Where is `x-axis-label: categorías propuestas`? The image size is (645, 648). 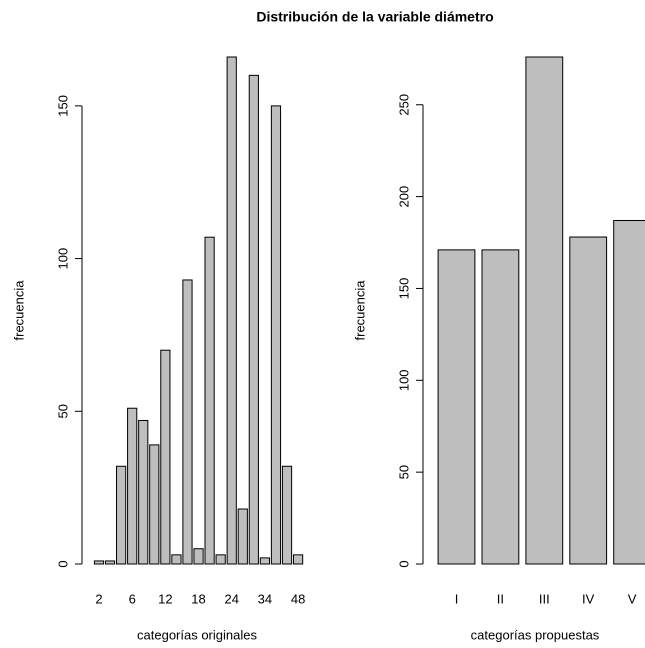 x-axis-label: categorías propuestas is located at coordinates (535, 634).